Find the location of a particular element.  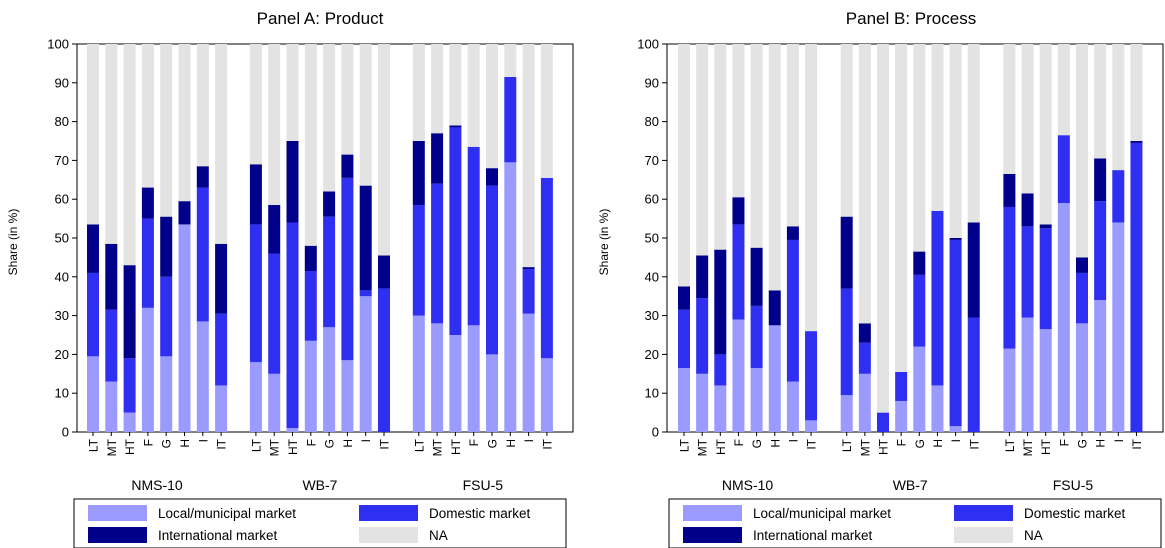

legend-label: Domestic market is located at coordinates (1075, 513).